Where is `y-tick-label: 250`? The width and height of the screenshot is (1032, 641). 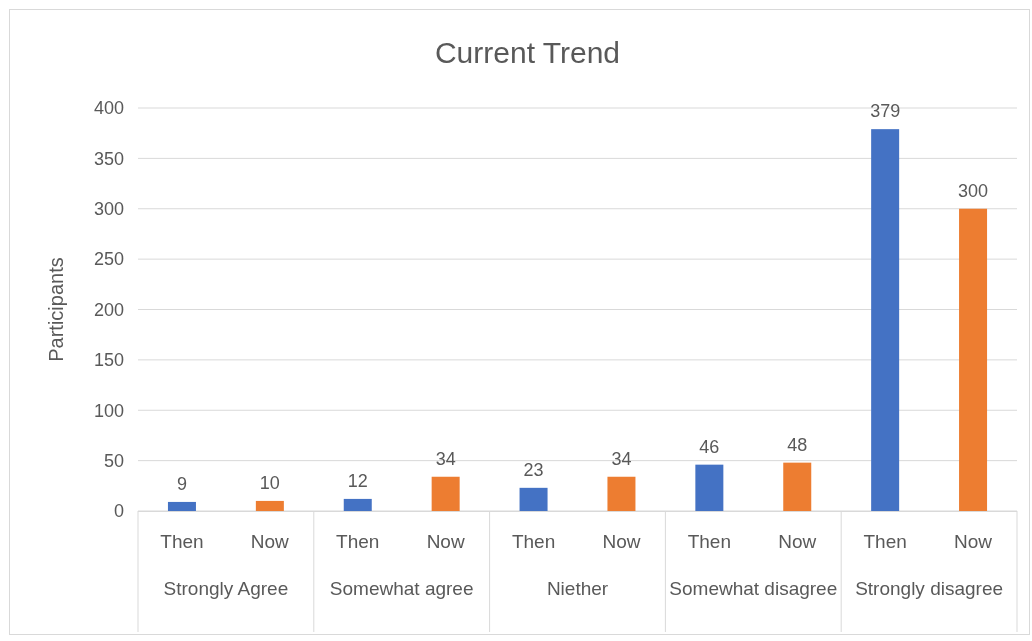 y-tick-label: 250 is located at coordinates (108, 259).